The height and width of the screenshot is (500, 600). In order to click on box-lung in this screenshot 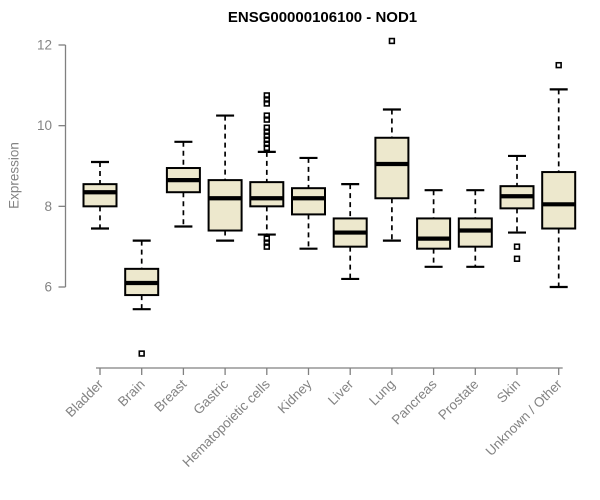, I will do `click(392, 168)`.